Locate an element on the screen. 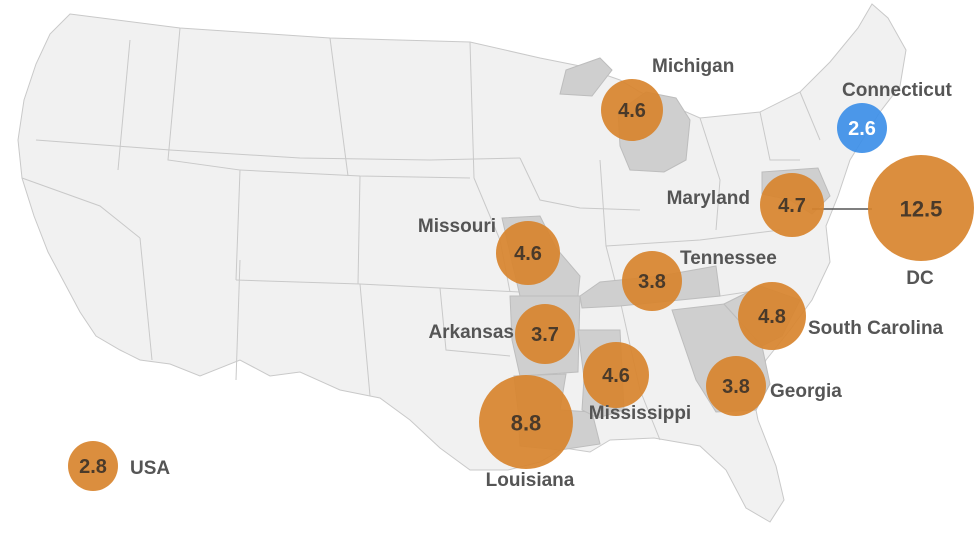  arkansas-value: 3.7 is located at coordinates (545, 335).